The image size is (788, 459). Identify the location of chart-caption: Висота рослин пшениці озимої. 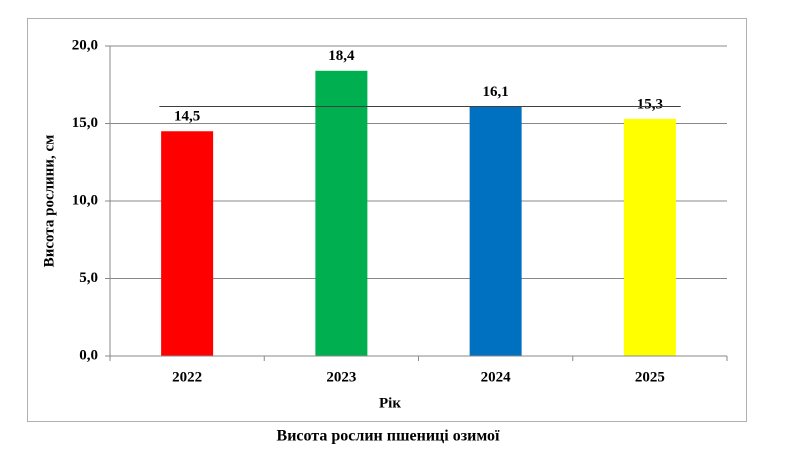
(389, 436).